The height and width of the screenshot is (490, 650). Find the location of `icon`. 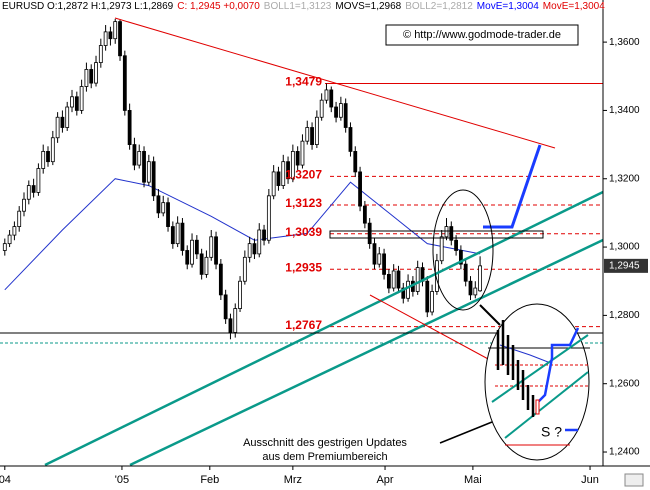

icon is located at coordinates (634, 480).